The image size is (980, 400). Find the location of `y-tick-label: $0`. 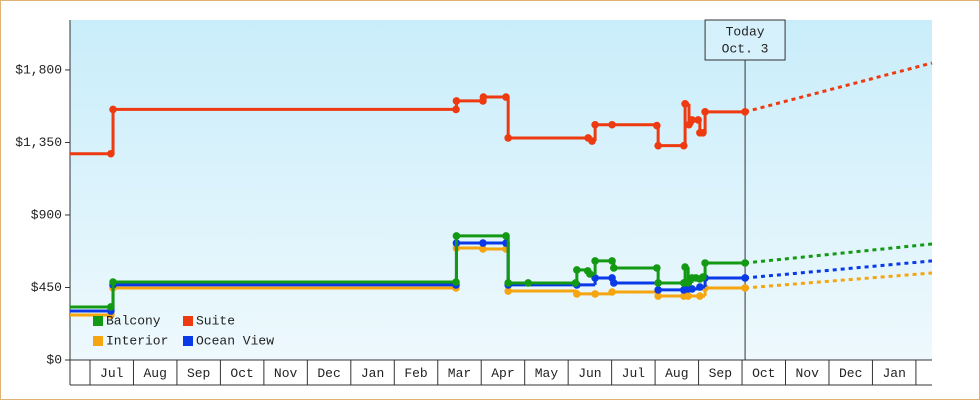

y-tick-label: $0 is located at coordinates (54, 359).